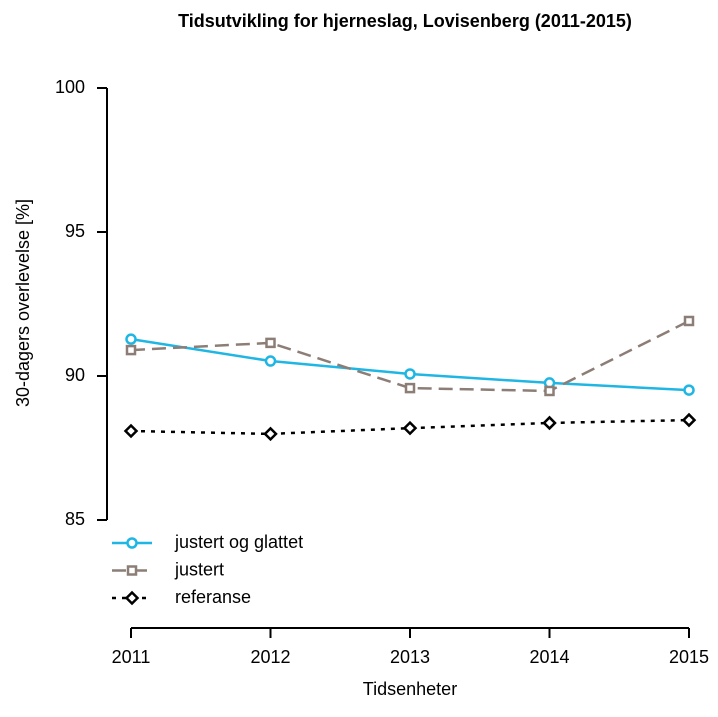 Image resolution: width=718 pixels, height=717 pixels. What do you see at coordinates (213, 597) in the screenshot?
I see `legend-label: referanse` at bounding box center [213, 597].